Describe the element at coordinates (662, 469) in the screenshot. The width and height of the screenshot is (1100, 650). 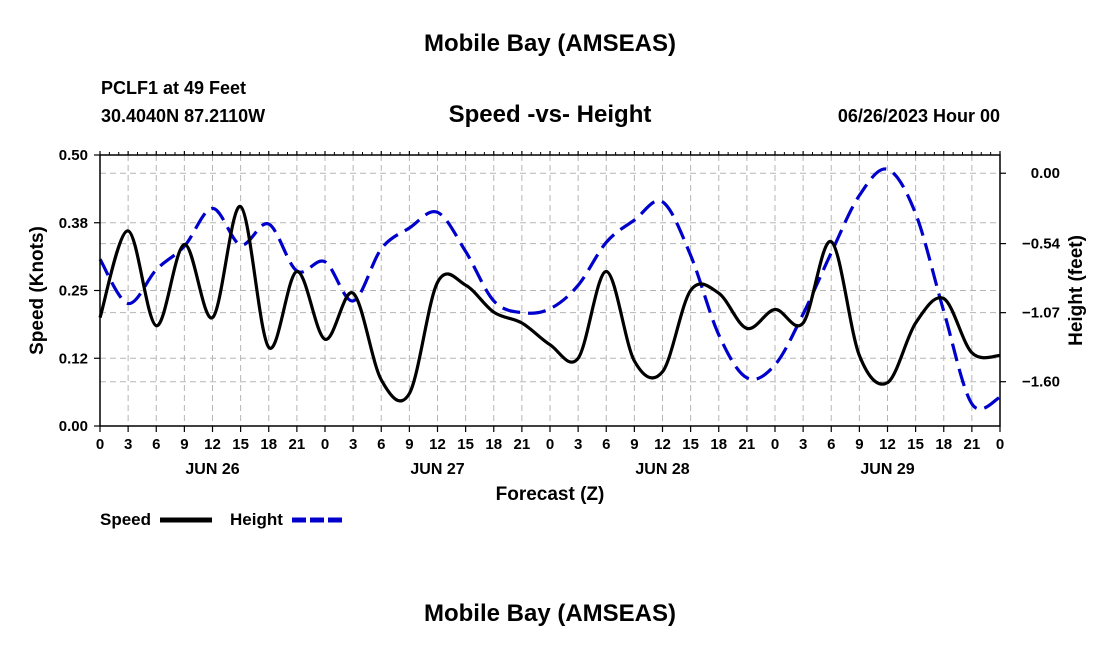
I see `day-label: JUN 28` at that location.